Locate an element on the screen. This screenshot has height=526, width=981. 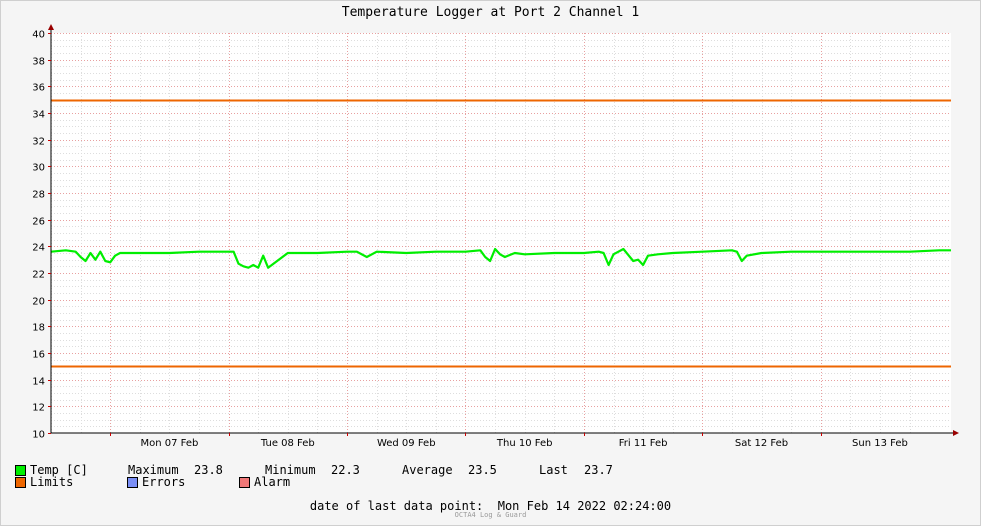
y-tick-label: 40 is located at coordinates (38, 35).